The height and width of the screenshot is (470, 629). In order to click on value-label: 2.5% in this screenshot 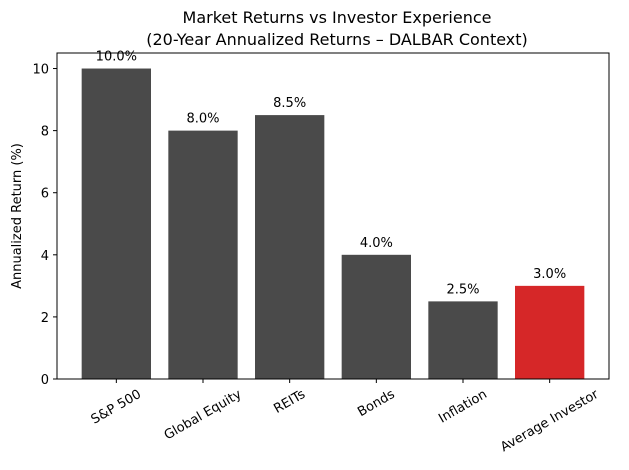, I will do `click(462, 289)`.